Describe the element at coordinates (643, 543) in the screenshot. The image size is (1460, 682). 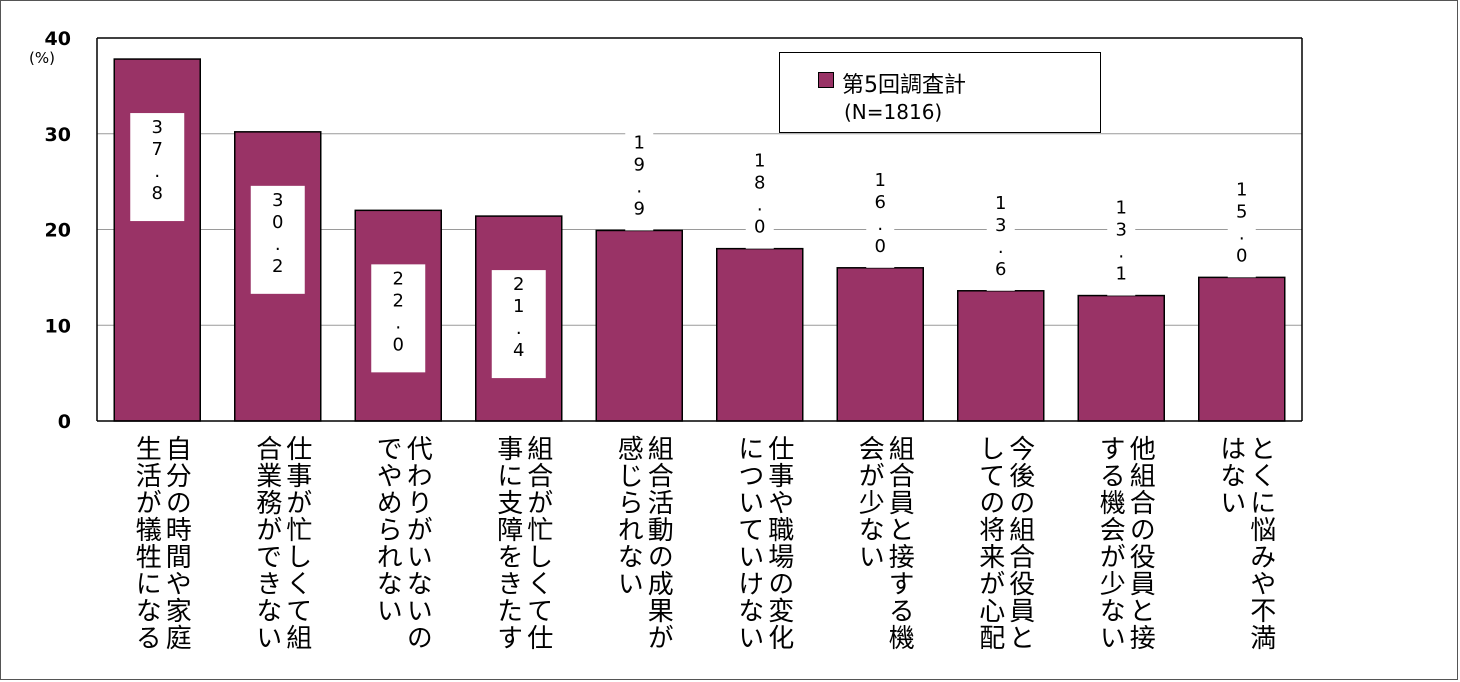
I see `x-category-label: 組合活動の成果が 感じられない` at that location.